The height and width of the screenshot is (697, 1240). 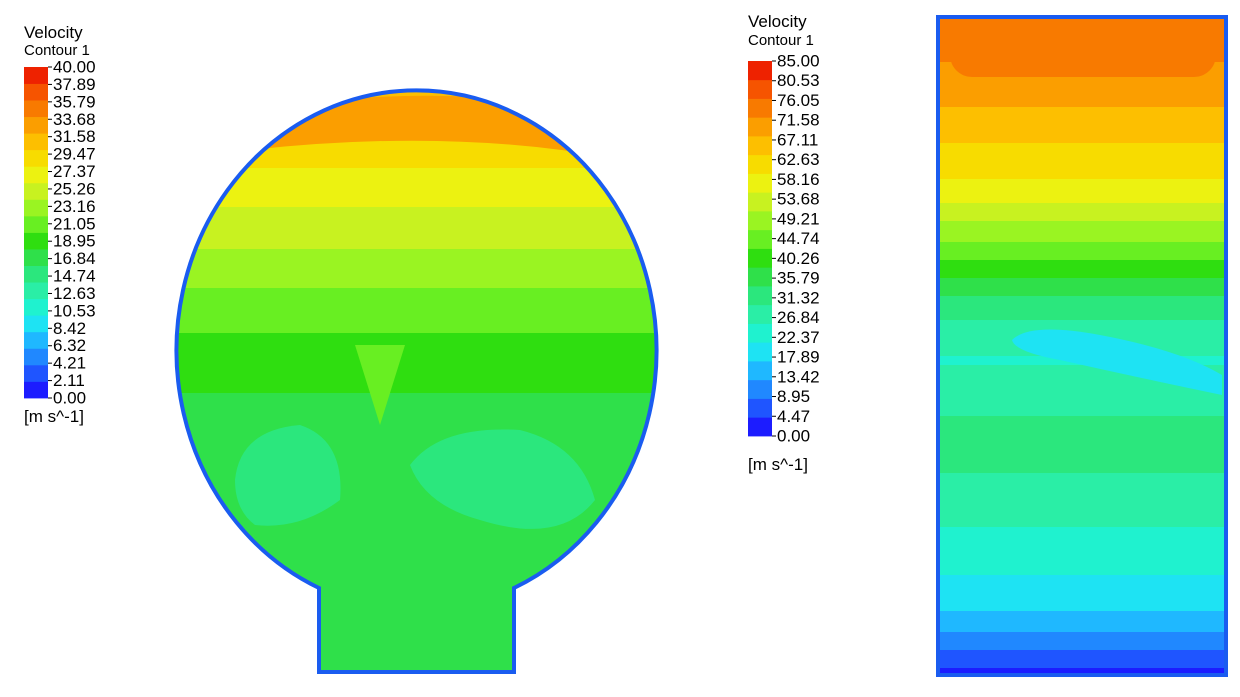 I want to click on contour-low-region, so click(x=1117, y=362).